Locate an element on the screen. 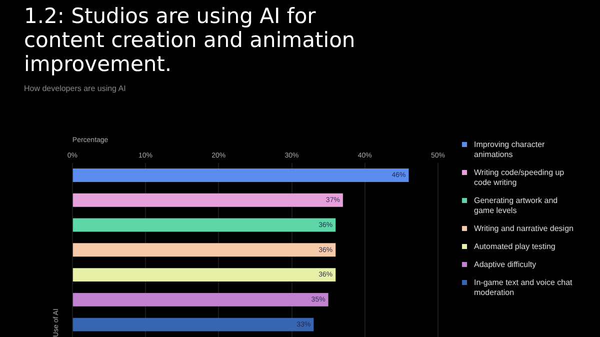 The height and width of the screenshot is (337, 600). legend-label: Improving character animations is located at coordinates (510, 150).